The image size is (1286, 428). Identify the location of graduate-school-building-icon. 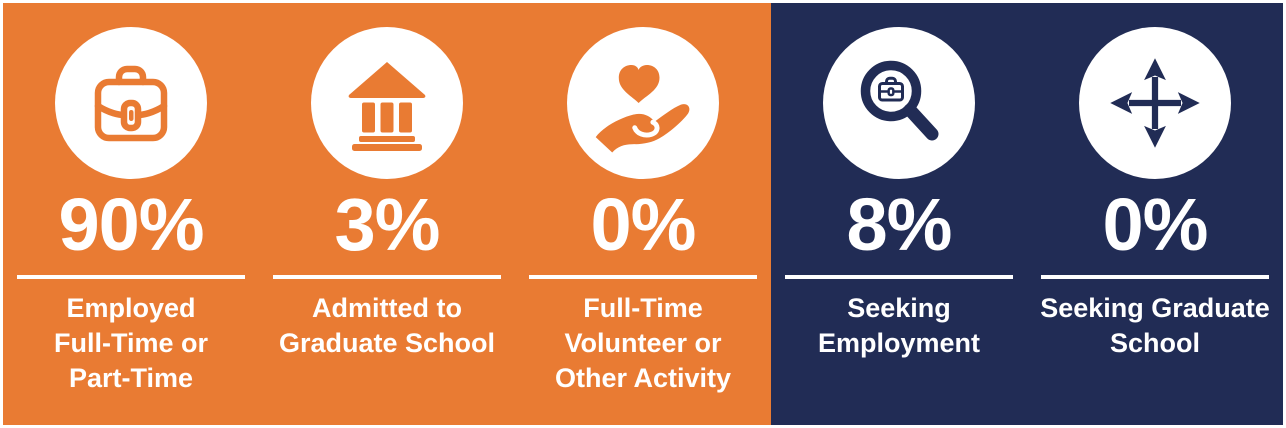
(387, 106).